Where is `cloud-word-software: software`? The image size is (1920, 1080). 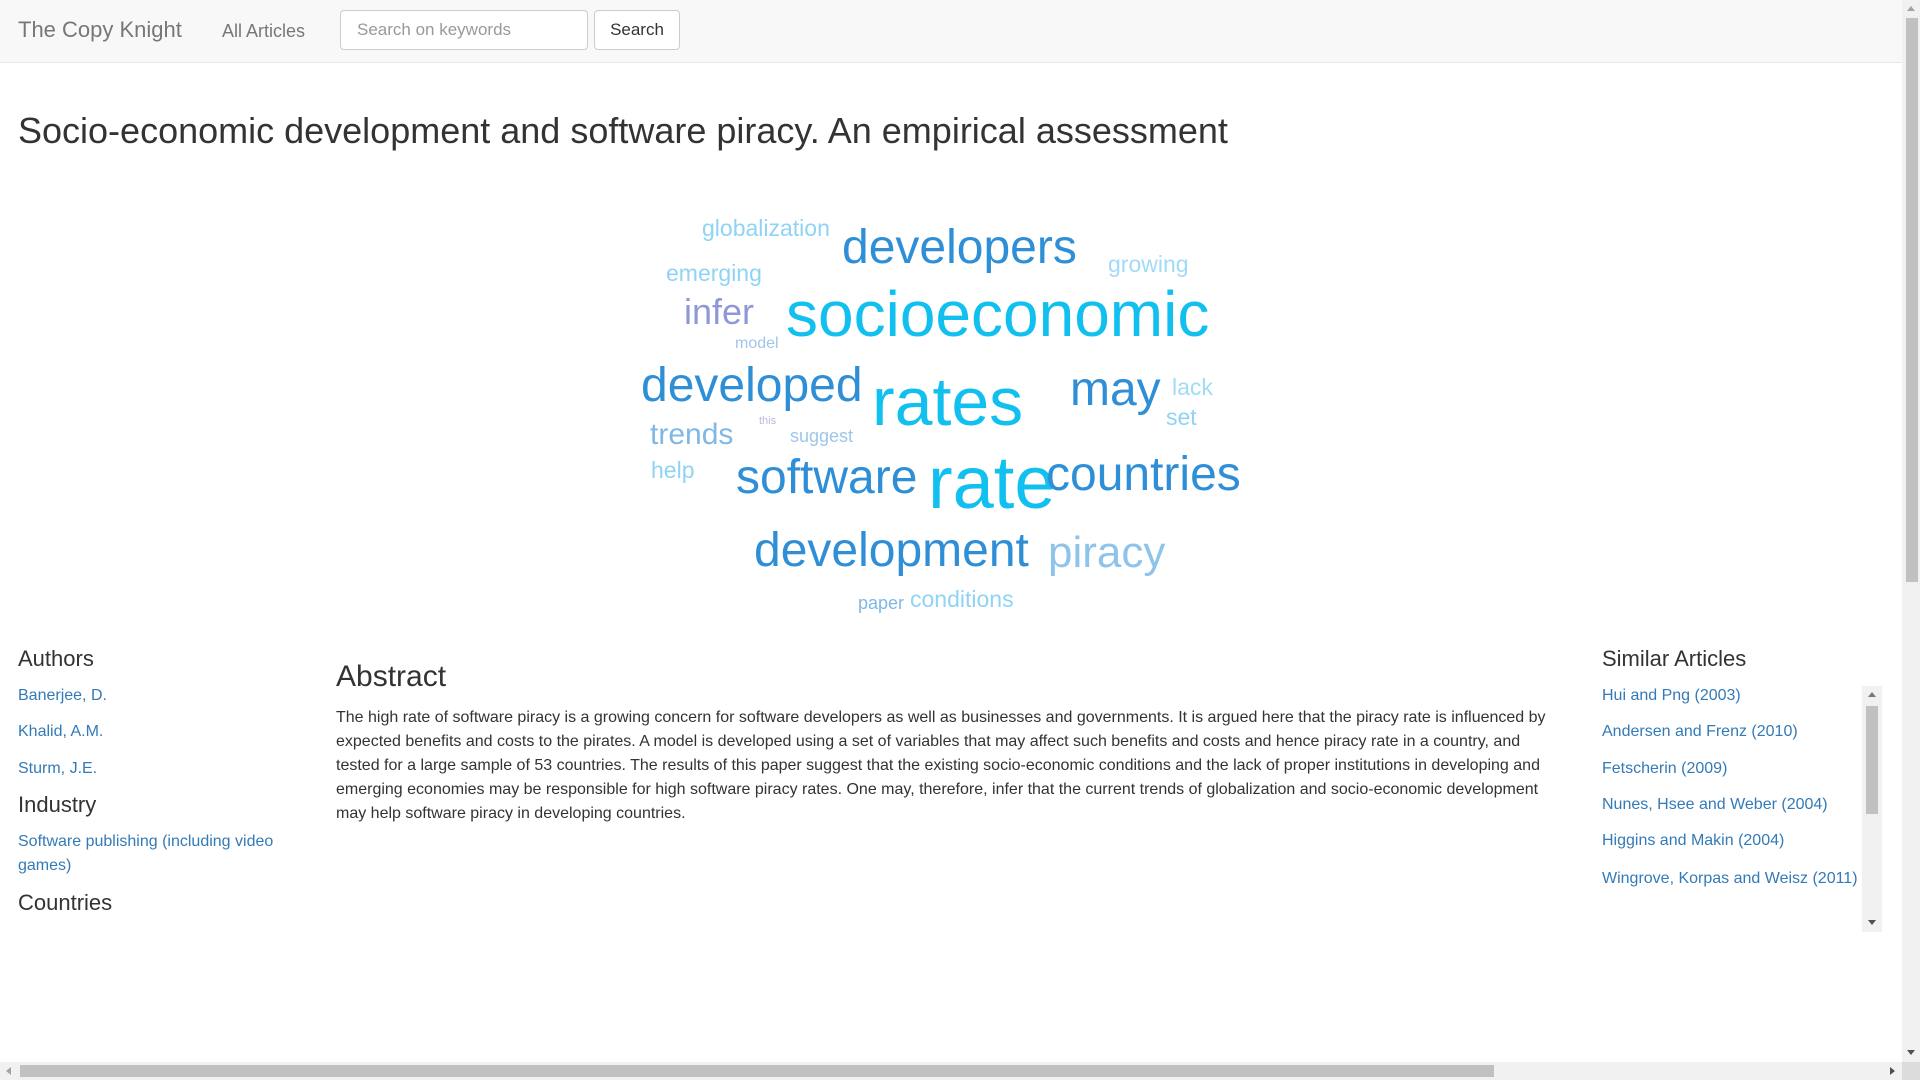
cloud-word-software: software is located at coordinates (827, 477).